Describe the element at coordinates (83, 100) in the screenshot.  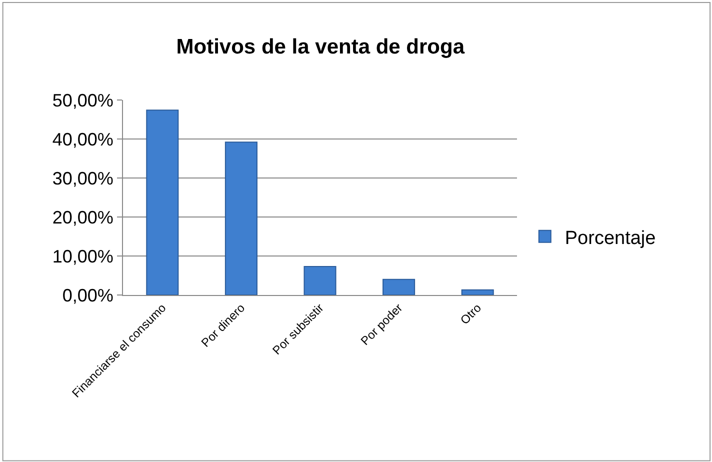
I see `y-tick-label: 50,00%` at that location.